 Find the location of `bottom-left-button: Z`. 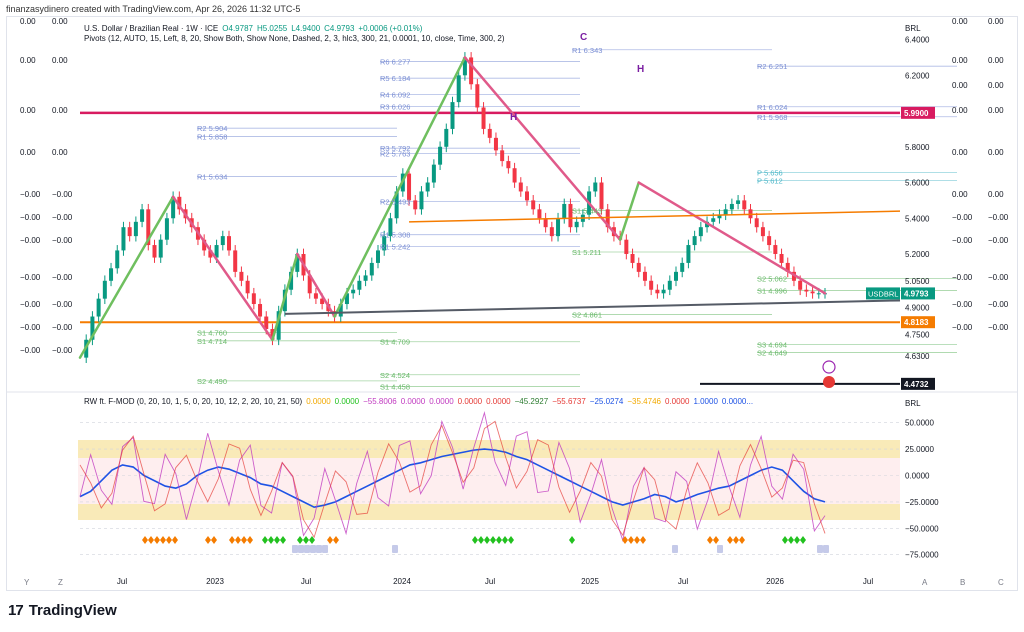

bottom-left-button: Z is located at coordinates (60, 582).